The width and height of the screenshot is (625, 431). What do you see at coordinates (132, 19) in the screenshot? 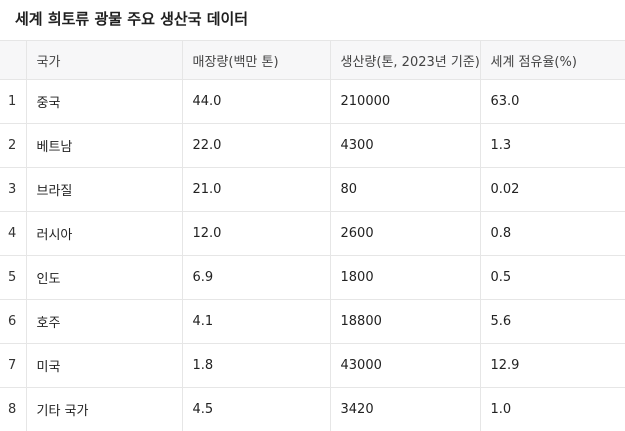
I see `page-title: 세계 희토류 광물 주요 생산국 데이터` at bounding box center [132, 19].